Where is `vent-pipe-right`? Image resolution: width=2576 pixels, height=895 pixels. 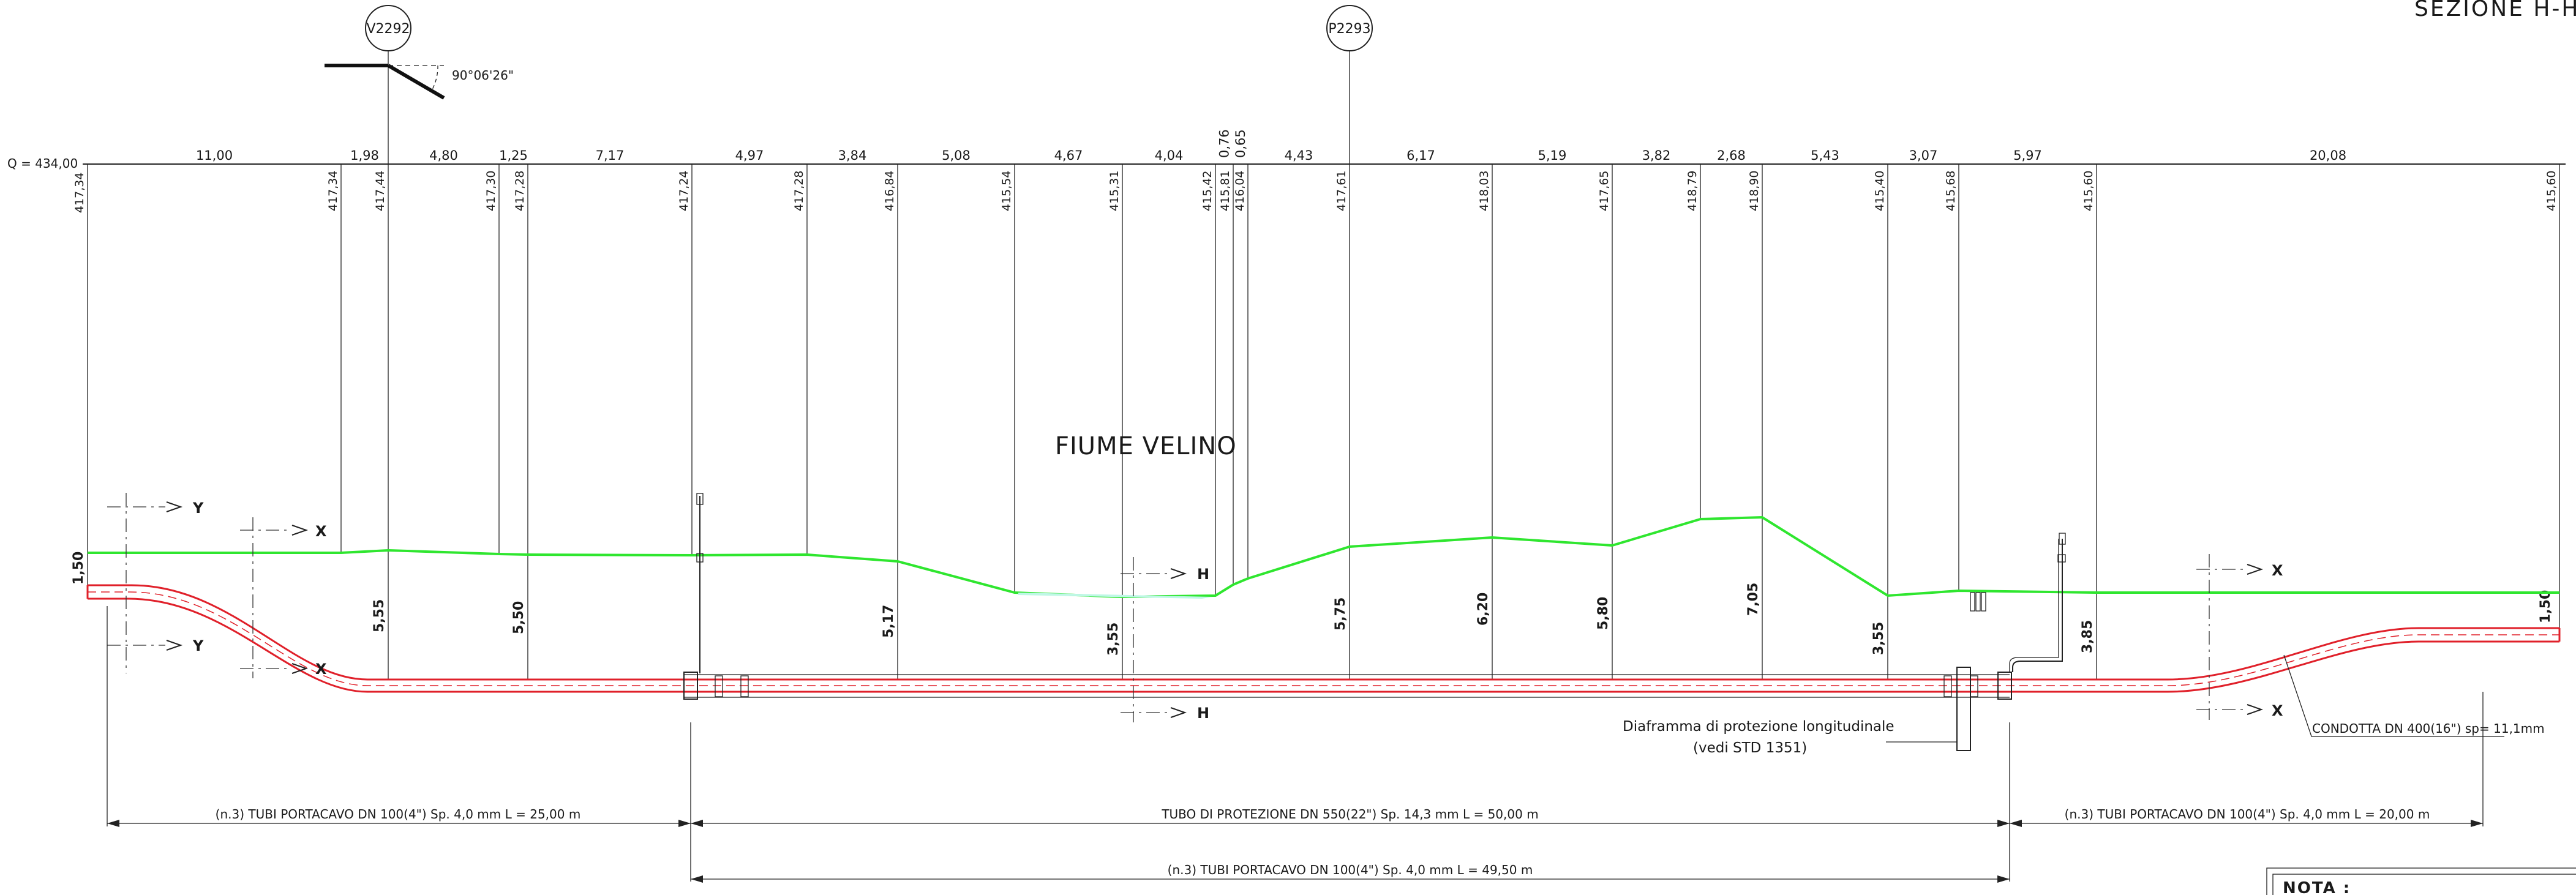
vent-pipe-right is located at coordinates (2037, 602).